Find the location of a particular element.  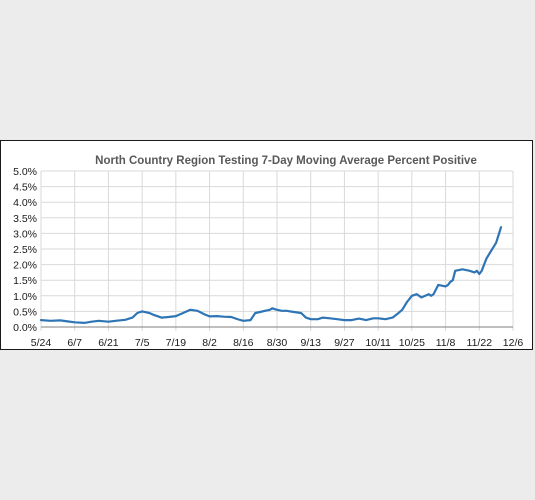

x-tick-label: 5/24 is located at coordinates (41, 343).